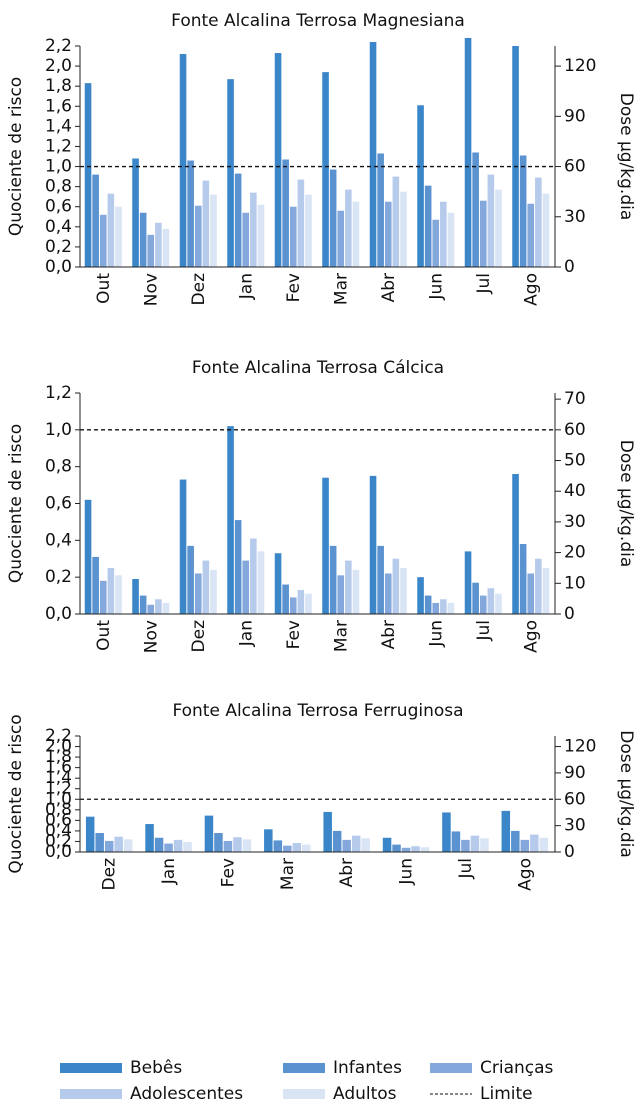 The width and height of the screenshot is (641, 1106). What do you see at coordinates (575, 773) in the screenshot?
I see `y2-tick-label: 90` at bounding box center [575, 773].